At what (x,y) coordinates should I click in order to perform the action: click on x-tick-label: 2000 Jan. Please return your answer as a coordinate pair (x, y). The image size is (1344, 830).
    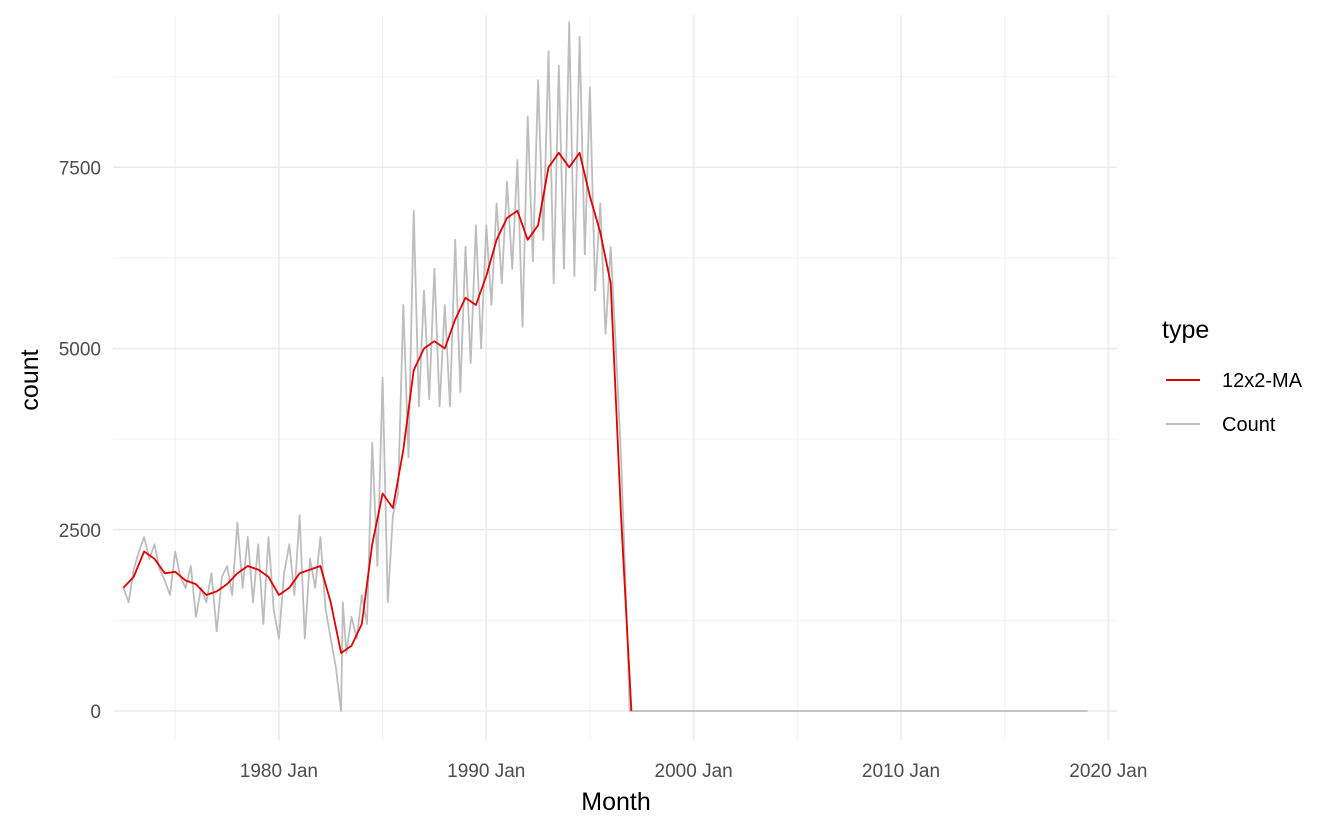
    Looking at the image, I should click on (694, 771).